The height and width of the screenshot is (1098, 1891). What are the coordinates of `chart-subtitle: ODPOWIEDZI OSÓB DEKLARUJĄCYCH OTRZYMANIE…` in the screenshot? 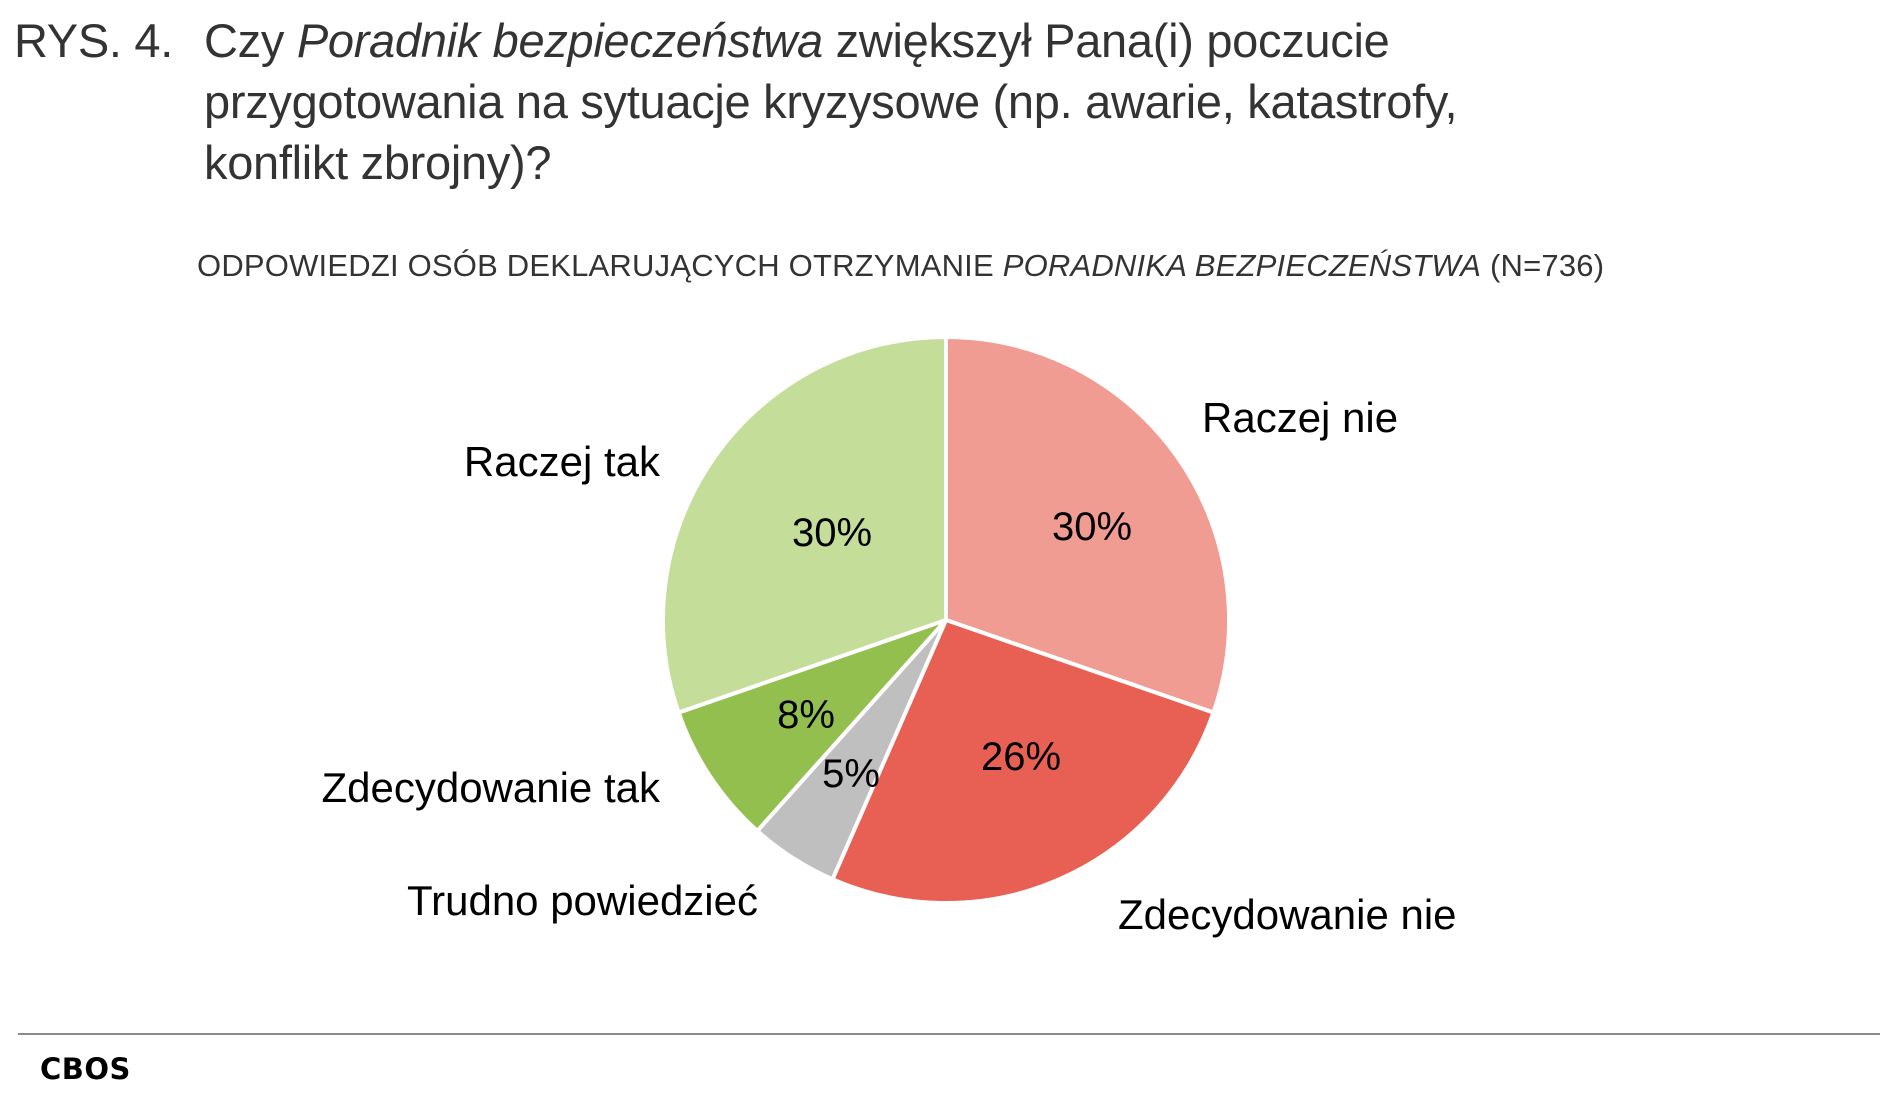 It's located at (901, 265).